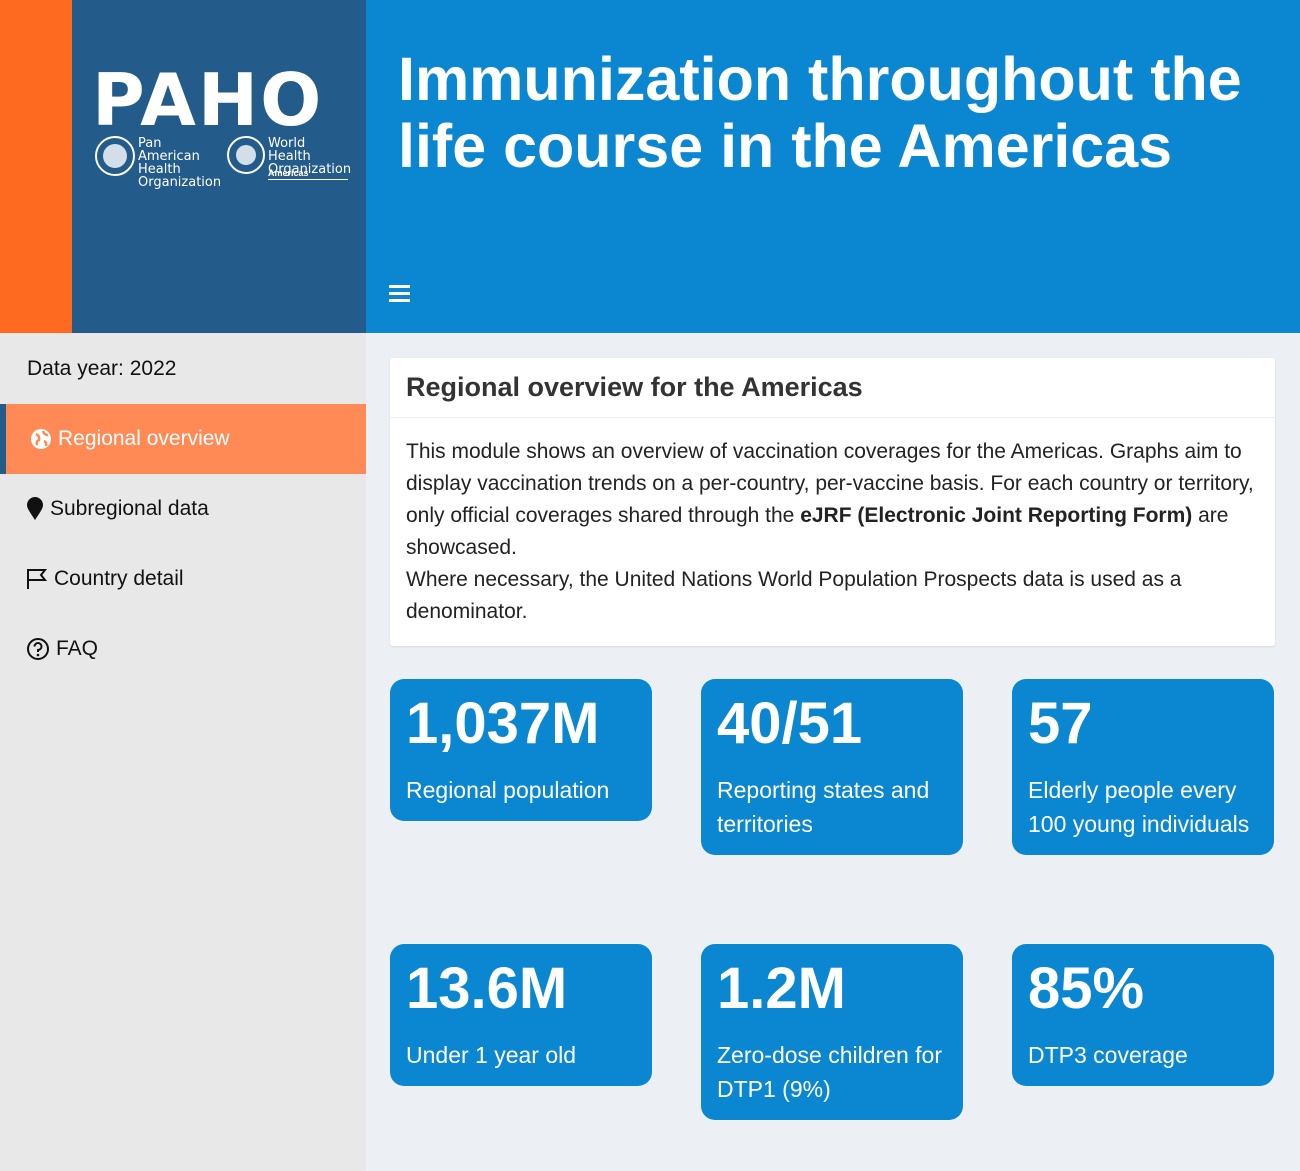  What do you see at coordinates (115, 156) in the screenshot?
I see `paho-emblem` at bounding box center [115, 156].